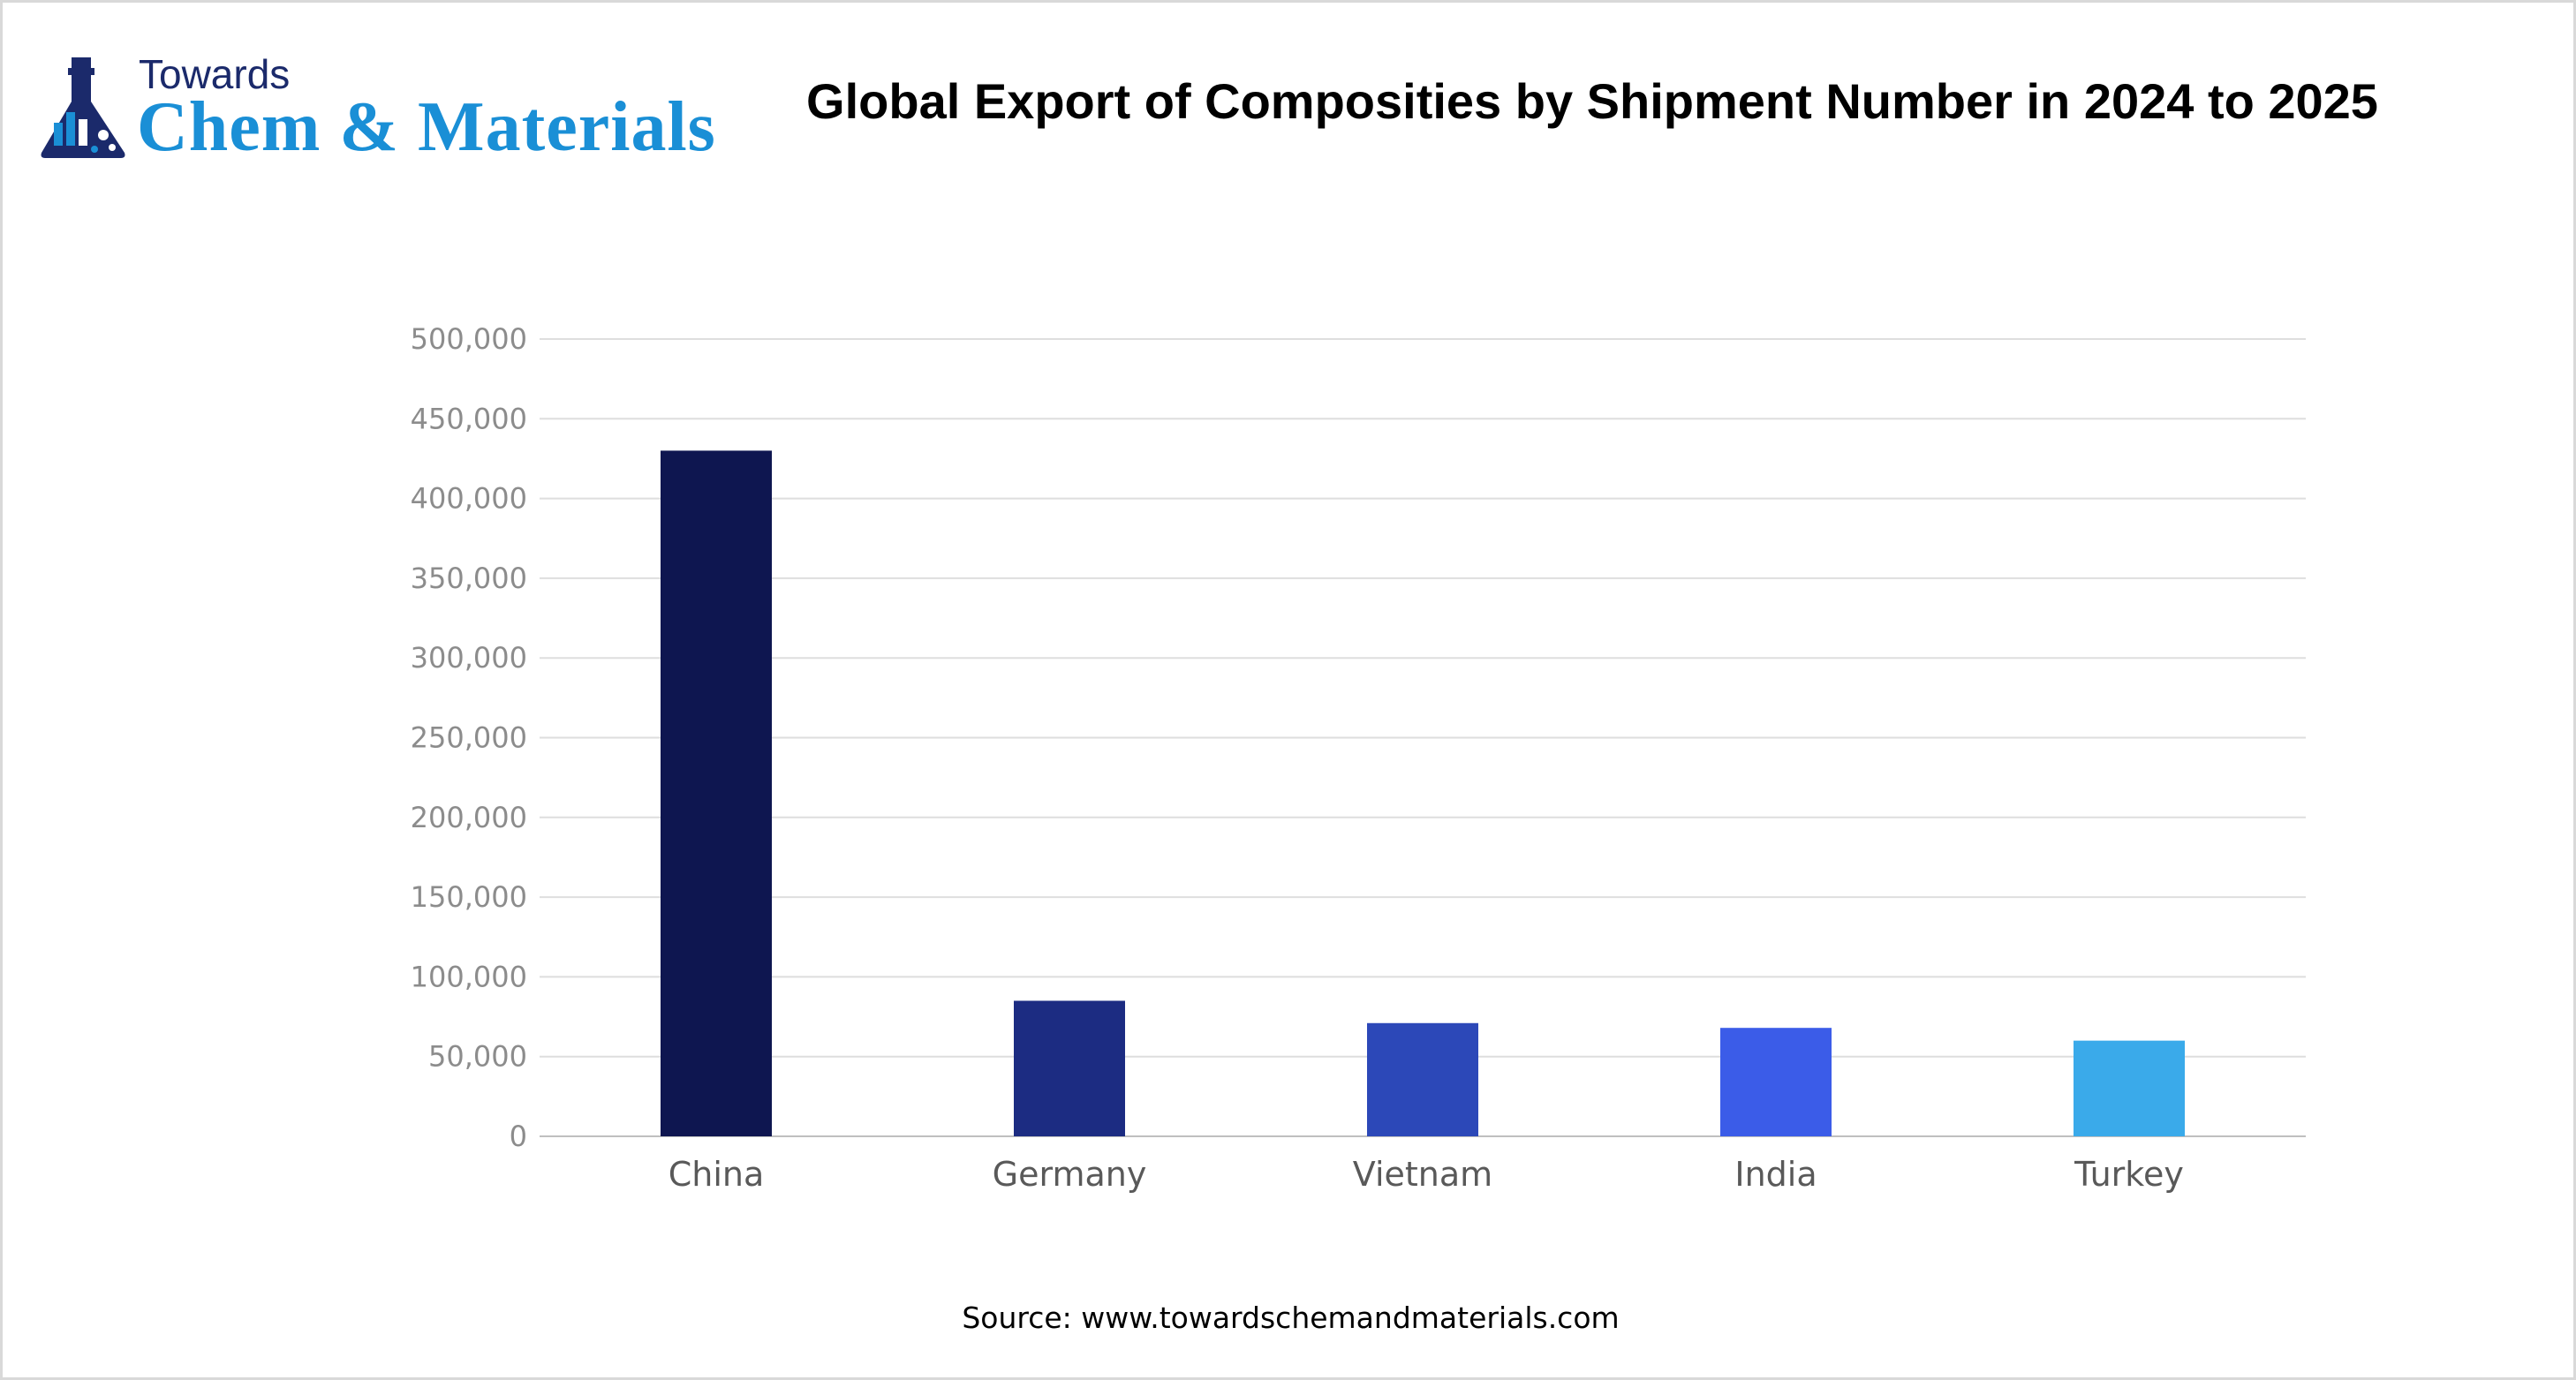 This screenshot has width=2576, height=1380. I want to click on y-tick-label: 450,000, so click(469, 418).